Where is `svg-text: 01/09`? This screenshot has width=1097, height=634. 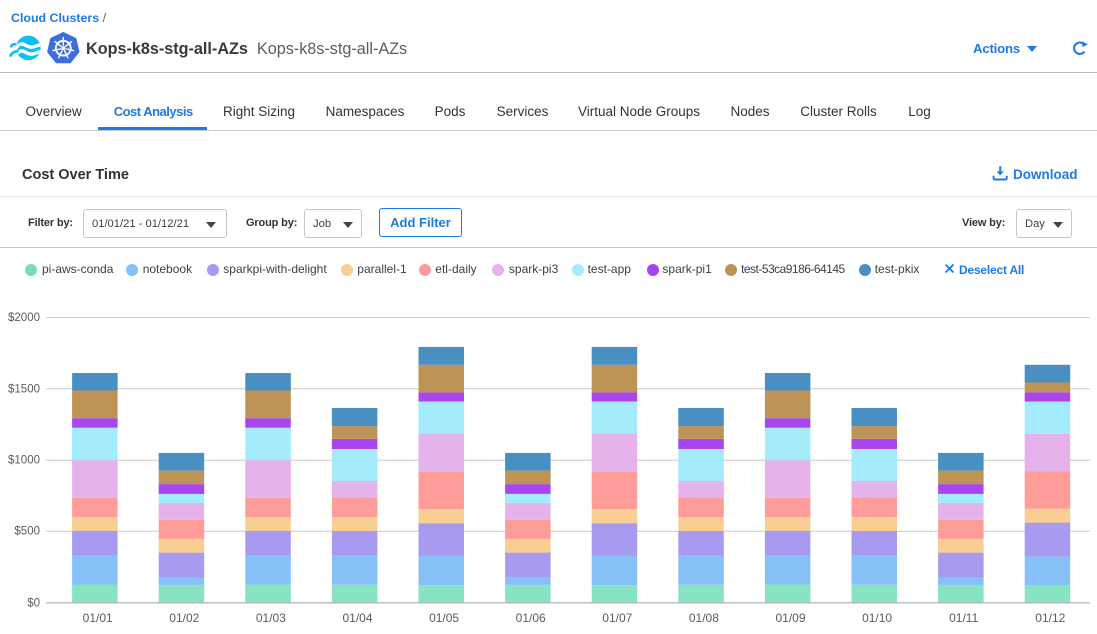 svg-text: 01/09 is located at coordinates (790, 618).